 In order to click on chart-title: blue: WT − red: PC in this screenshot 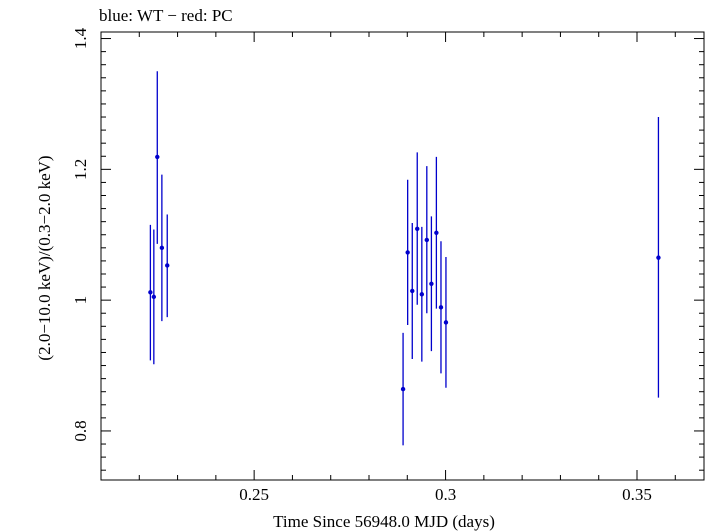, I will do `click(166, 15)`.